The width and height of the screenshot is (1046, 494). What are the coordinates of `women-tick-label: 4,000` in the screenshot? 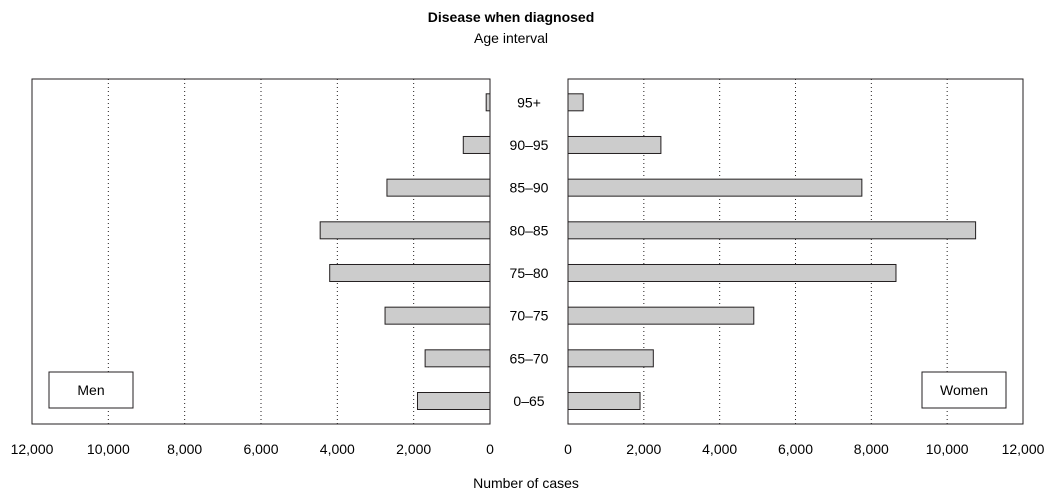 It's located at (719, 449).